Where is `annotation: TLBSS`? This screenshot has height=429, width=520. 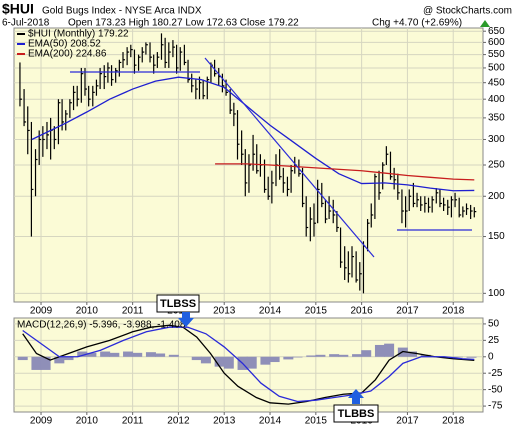 annotation: TLBSS is located at coordinates (178, 304).